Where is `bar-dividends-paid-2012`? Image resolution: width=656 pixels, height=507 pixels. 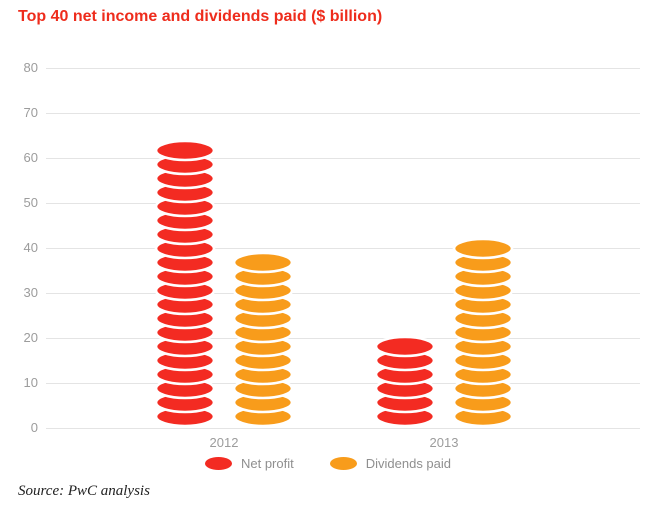
bar-dividends-paid-2012 is located at coordinates (263, 339).